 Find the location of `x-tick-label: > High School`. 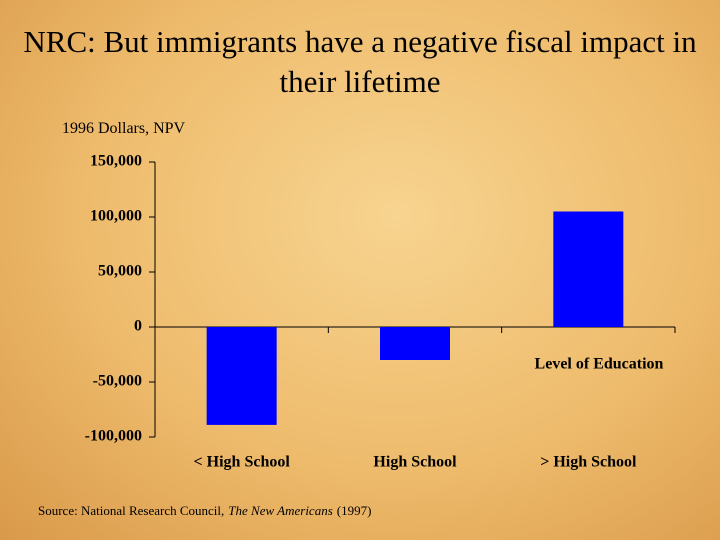

x-tick-label: > High School is located at coordinates (588, 462).